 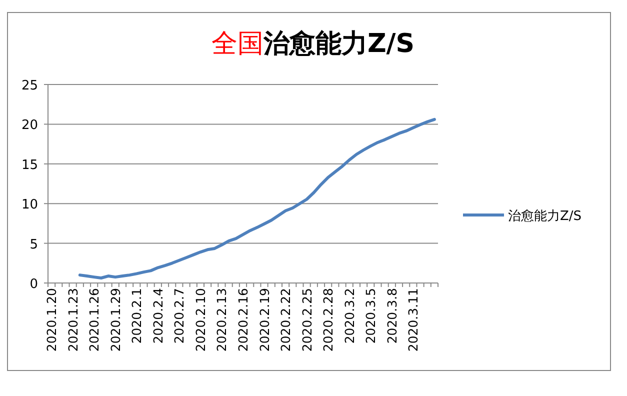 What do you see at coordinates (349, 316) in the screenshot?
I see `x-tick-label: 2020.3.2` at bounding box center [349, 316].